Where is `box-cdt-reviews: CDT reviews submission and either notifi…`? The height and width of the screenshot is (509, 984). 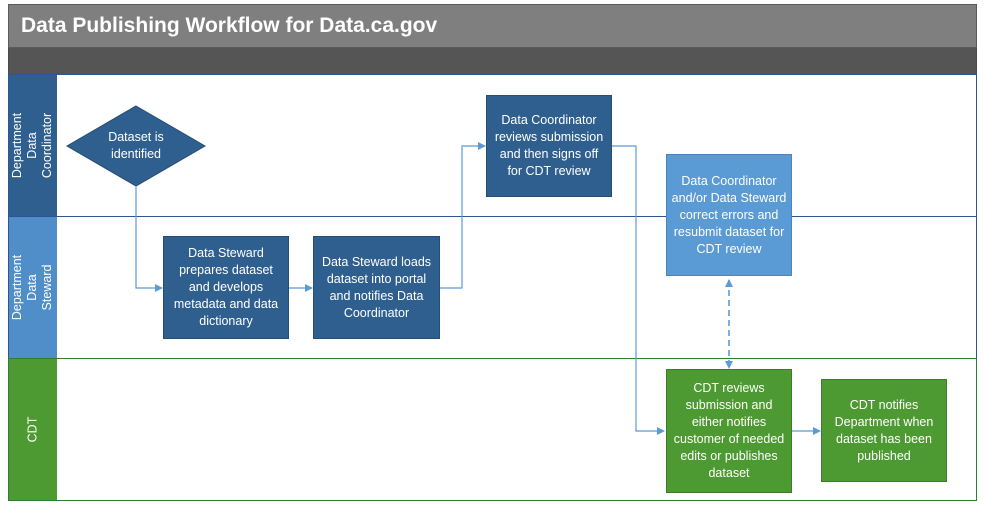 box-cdt-reviews: CDT reviews submission and either notifi… is located at coordinates (729, 431).